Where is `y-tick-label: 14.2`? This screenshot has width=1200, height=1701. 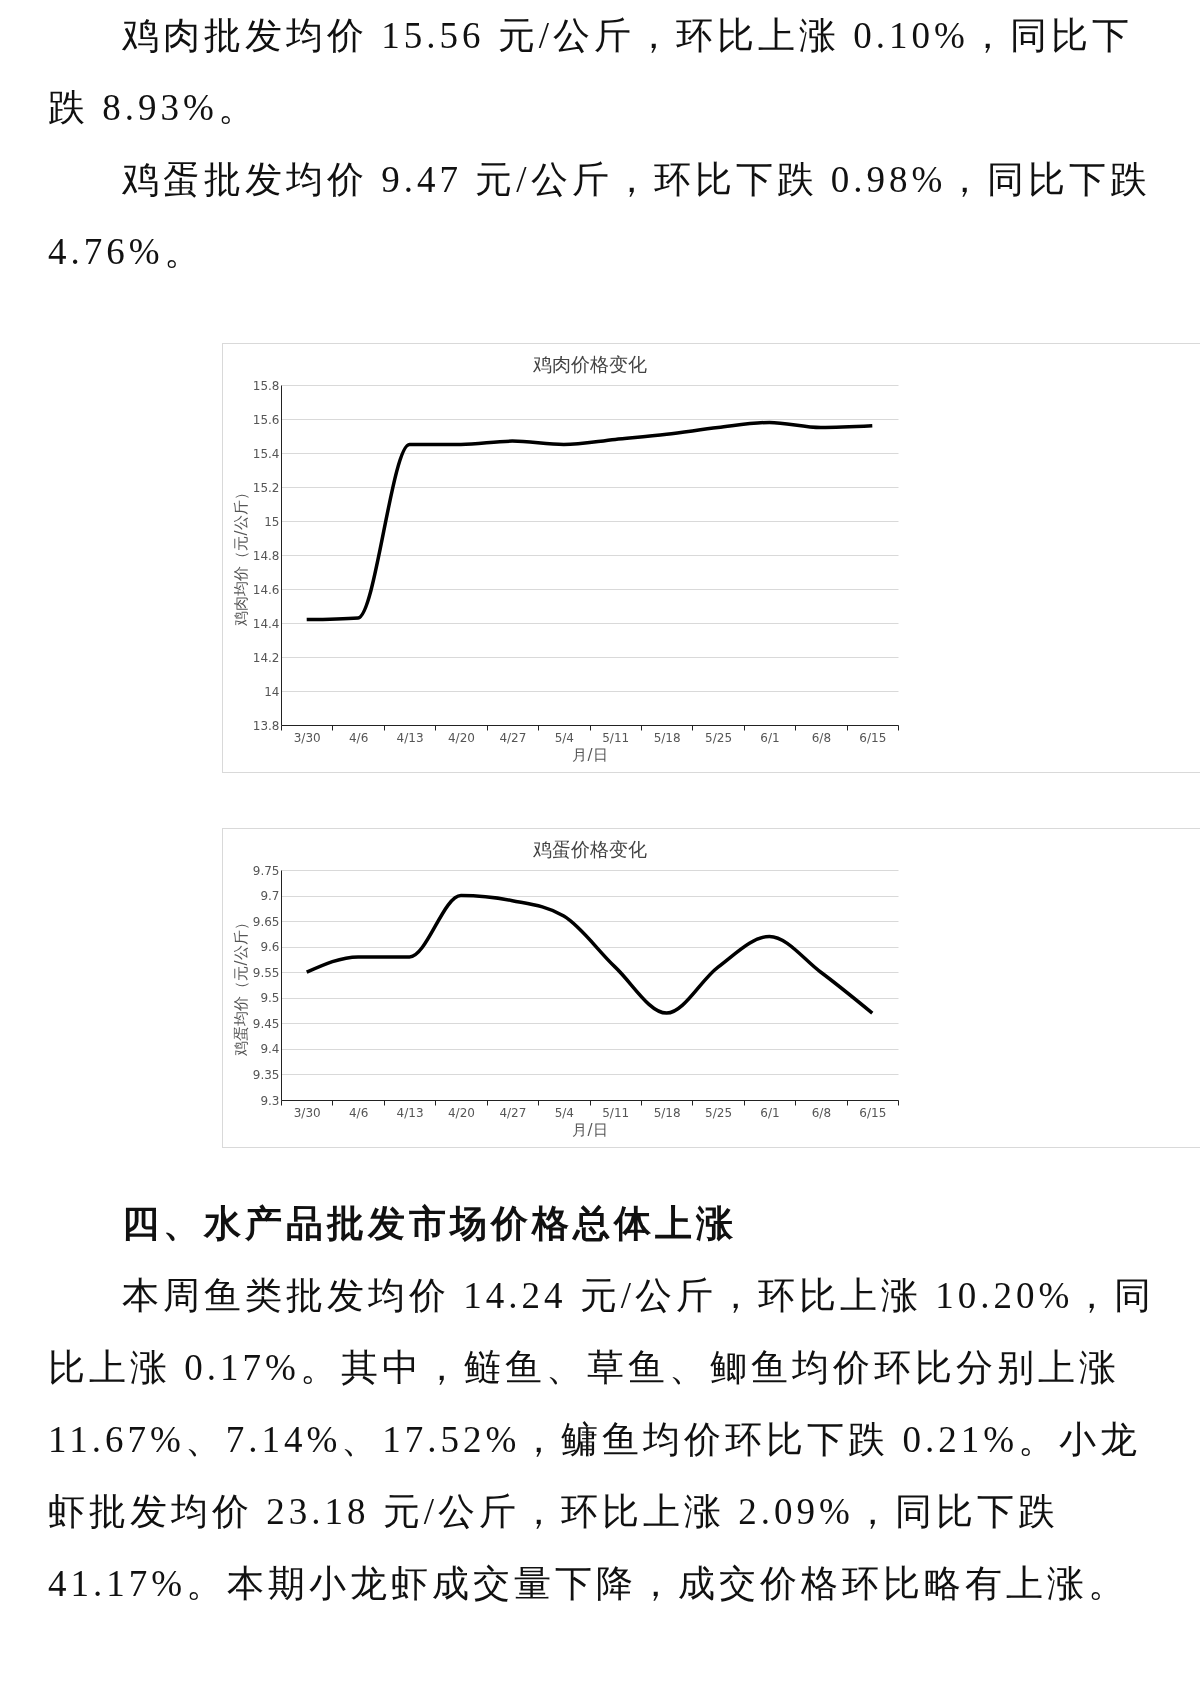 y-tick-label: 14.2 is located at coordinates (266, 657).